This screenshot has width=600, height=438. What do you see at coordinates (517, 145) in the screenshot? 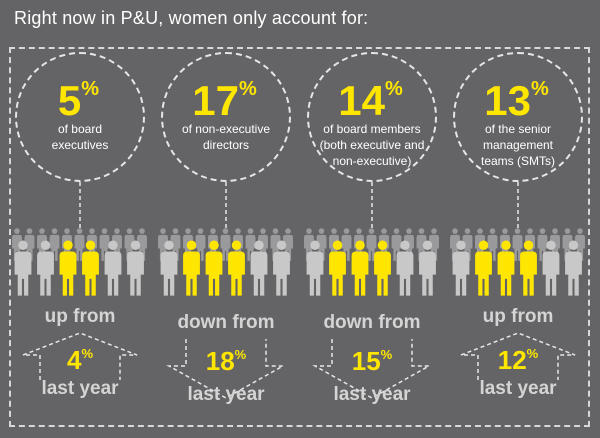
I see `stat-description: of the senior management teams (SMTs)` at bounding box center [517, 145].